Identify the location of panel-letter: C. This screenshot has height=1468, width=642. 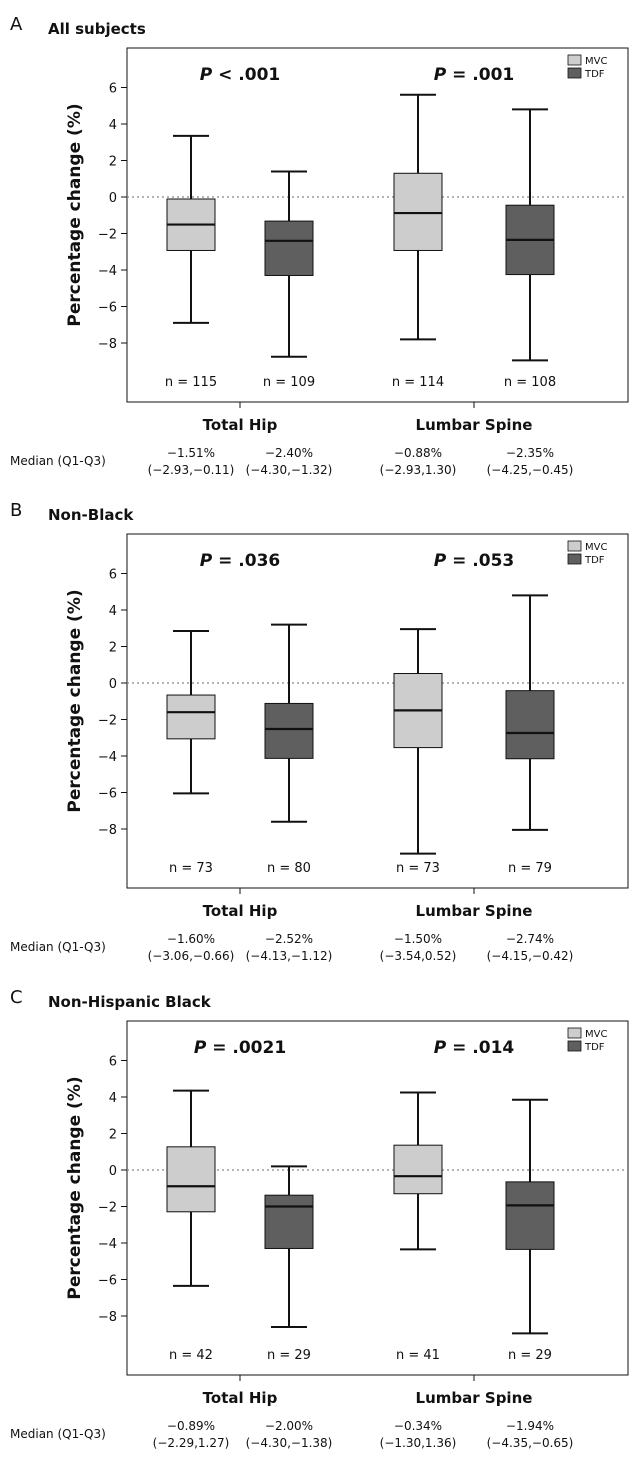
(16, 997).